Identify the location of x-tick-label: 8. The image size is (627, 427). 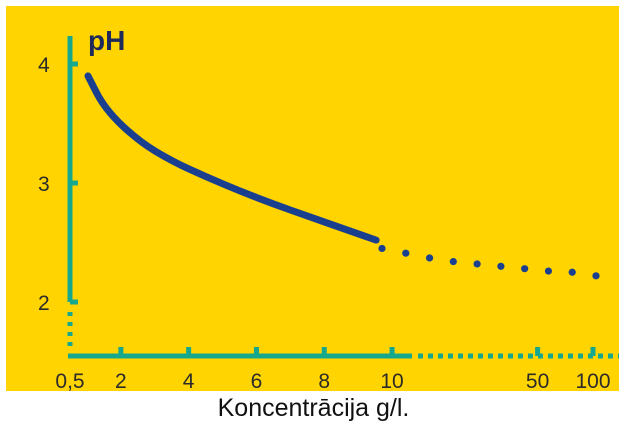
(324, 381).